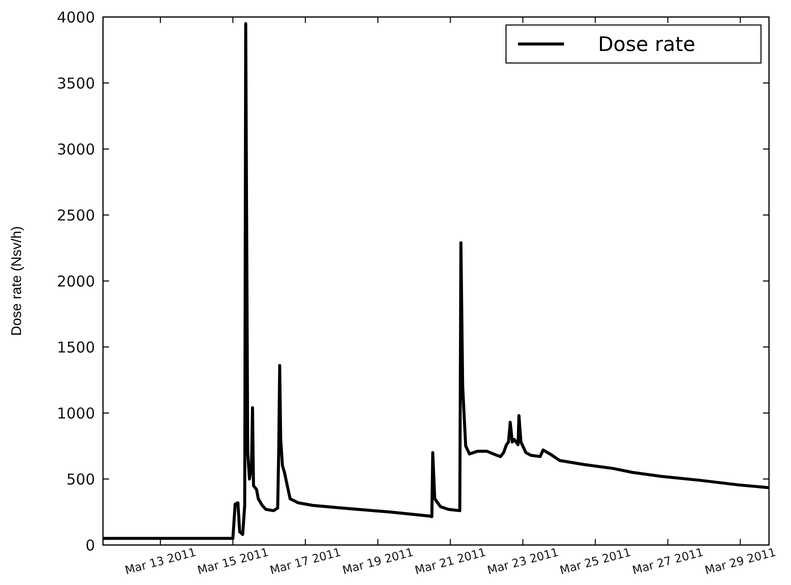 The width and height of the screenshot is (791, 585). Describe the element at coordinates (75, 281) in the screenshot. I see `y-tick-label: 2000` at that location.